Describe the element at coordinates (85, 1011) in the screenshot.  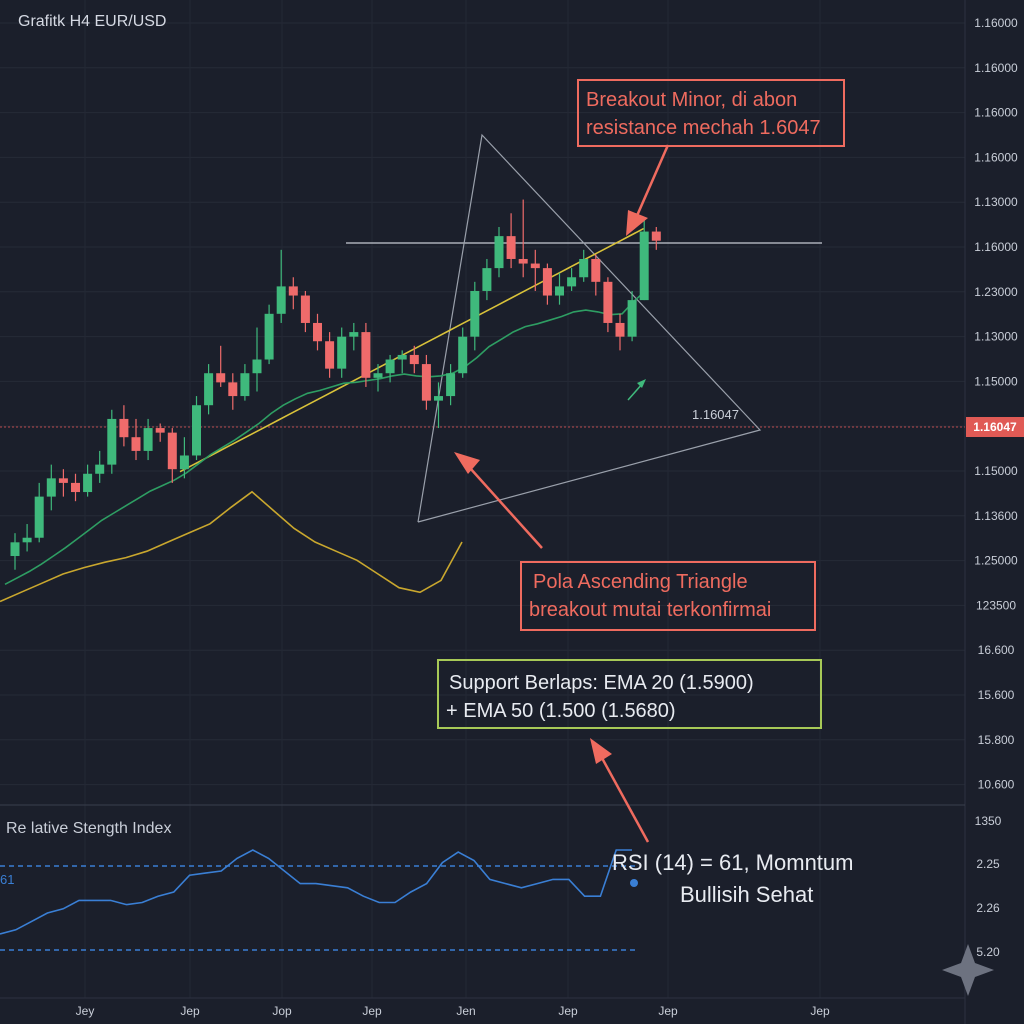
I see `time-axis-label: Jey` at that location.